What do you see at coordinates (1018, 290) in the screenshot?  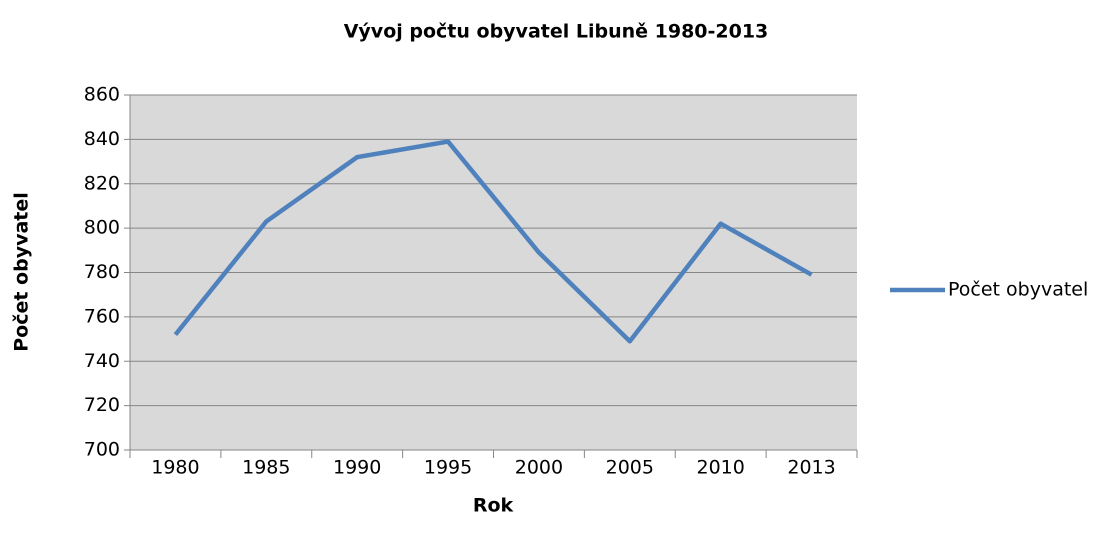 I see `legend-label: Počet obyvatel` at bounding box center [1018, 290].